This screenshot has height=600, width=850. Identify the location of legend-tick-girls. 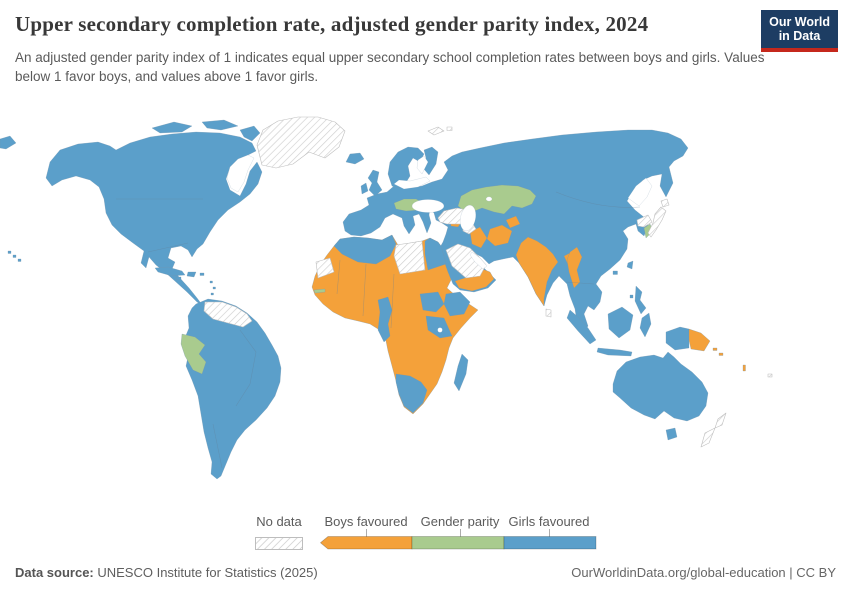
(549, 533).